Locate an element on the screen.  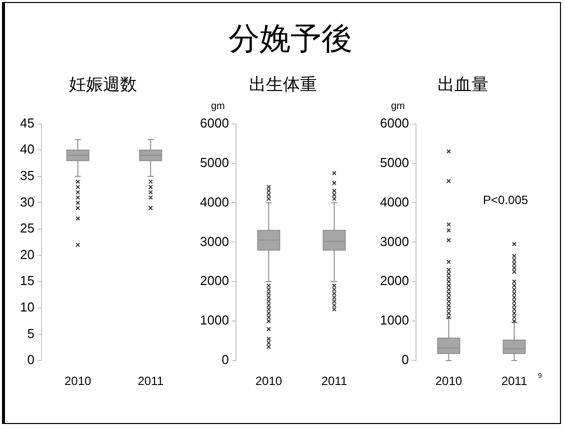
chart-title: 出血量 is located at coordinates (463, 85).